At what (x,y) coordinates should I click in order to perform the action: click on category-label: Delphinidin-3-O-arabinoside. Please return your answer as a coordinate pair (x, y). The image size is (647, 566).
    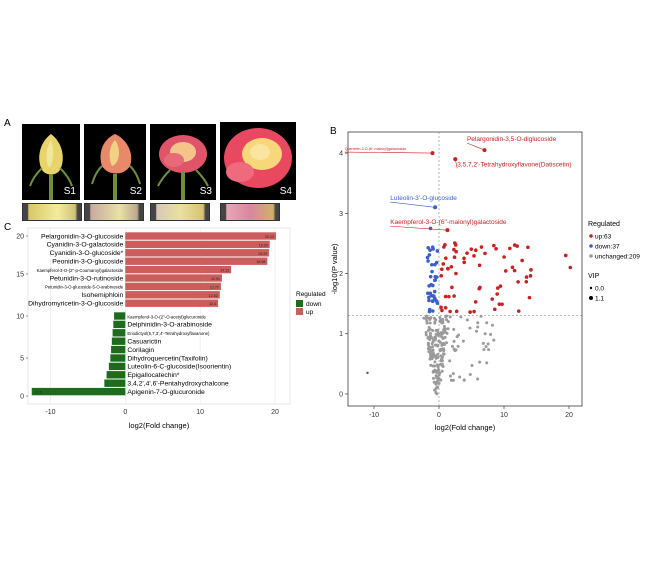
    Looking at the image, I should click on (169, 325).